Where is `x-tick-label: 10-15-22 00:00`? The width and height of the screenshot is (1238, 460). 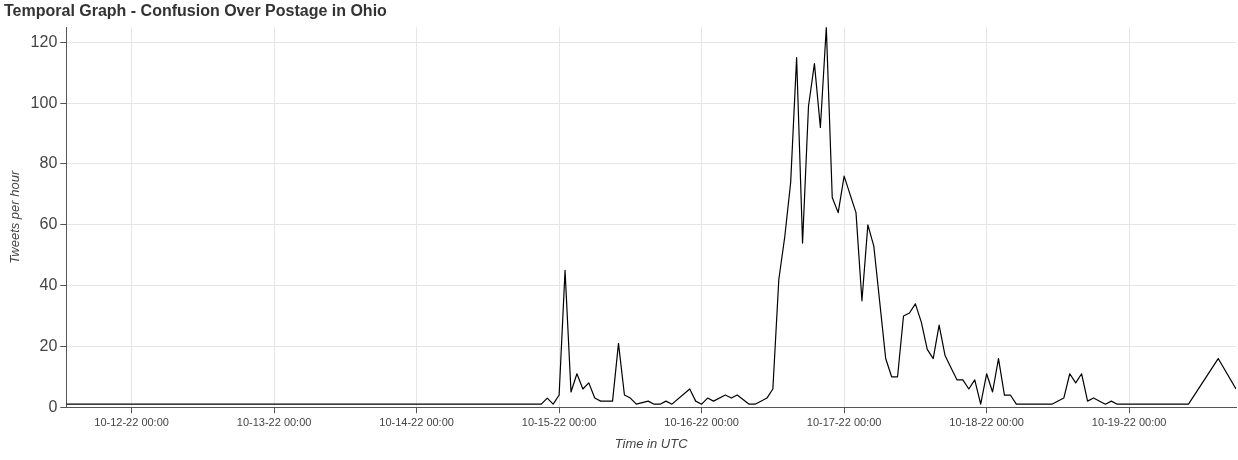
x-tick-label: 10-15-22 00:00 is located at coordinates (559, 421).